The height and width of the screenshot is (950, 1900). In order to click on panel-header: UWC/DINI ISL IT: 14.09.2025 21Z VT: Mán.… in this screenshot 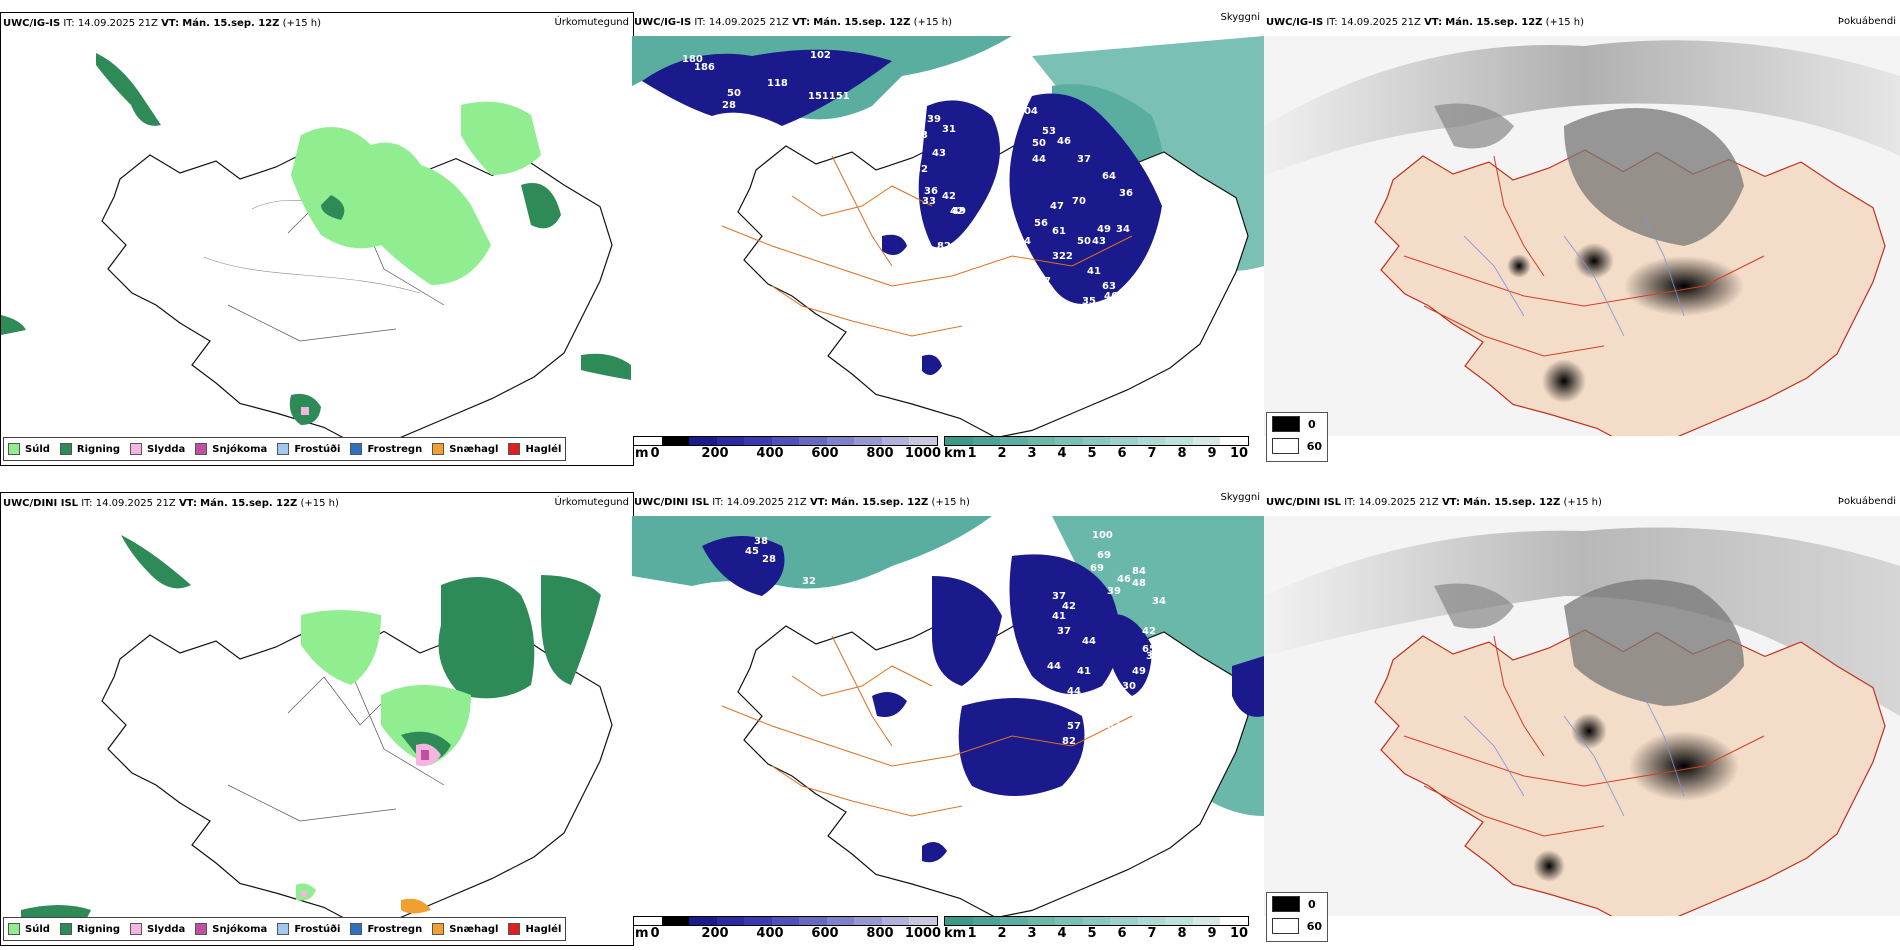, I will do `click(802, 502)`.